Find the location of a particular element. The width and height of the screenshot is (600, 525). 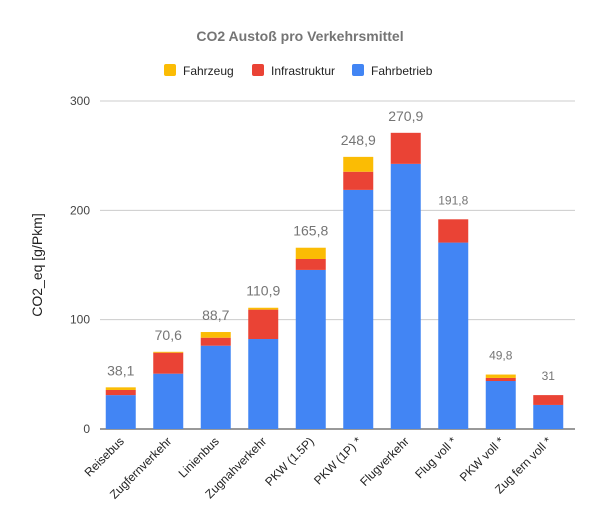

total-label: 270,9 is located at coordinates (405, 116).